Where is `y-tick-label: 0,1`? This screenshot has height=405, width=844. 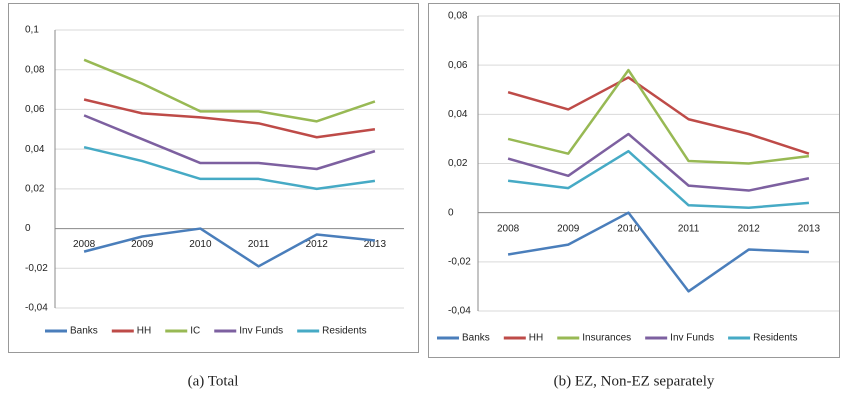 y-tick-label: 0,1 is located at coordinates (32, 30).